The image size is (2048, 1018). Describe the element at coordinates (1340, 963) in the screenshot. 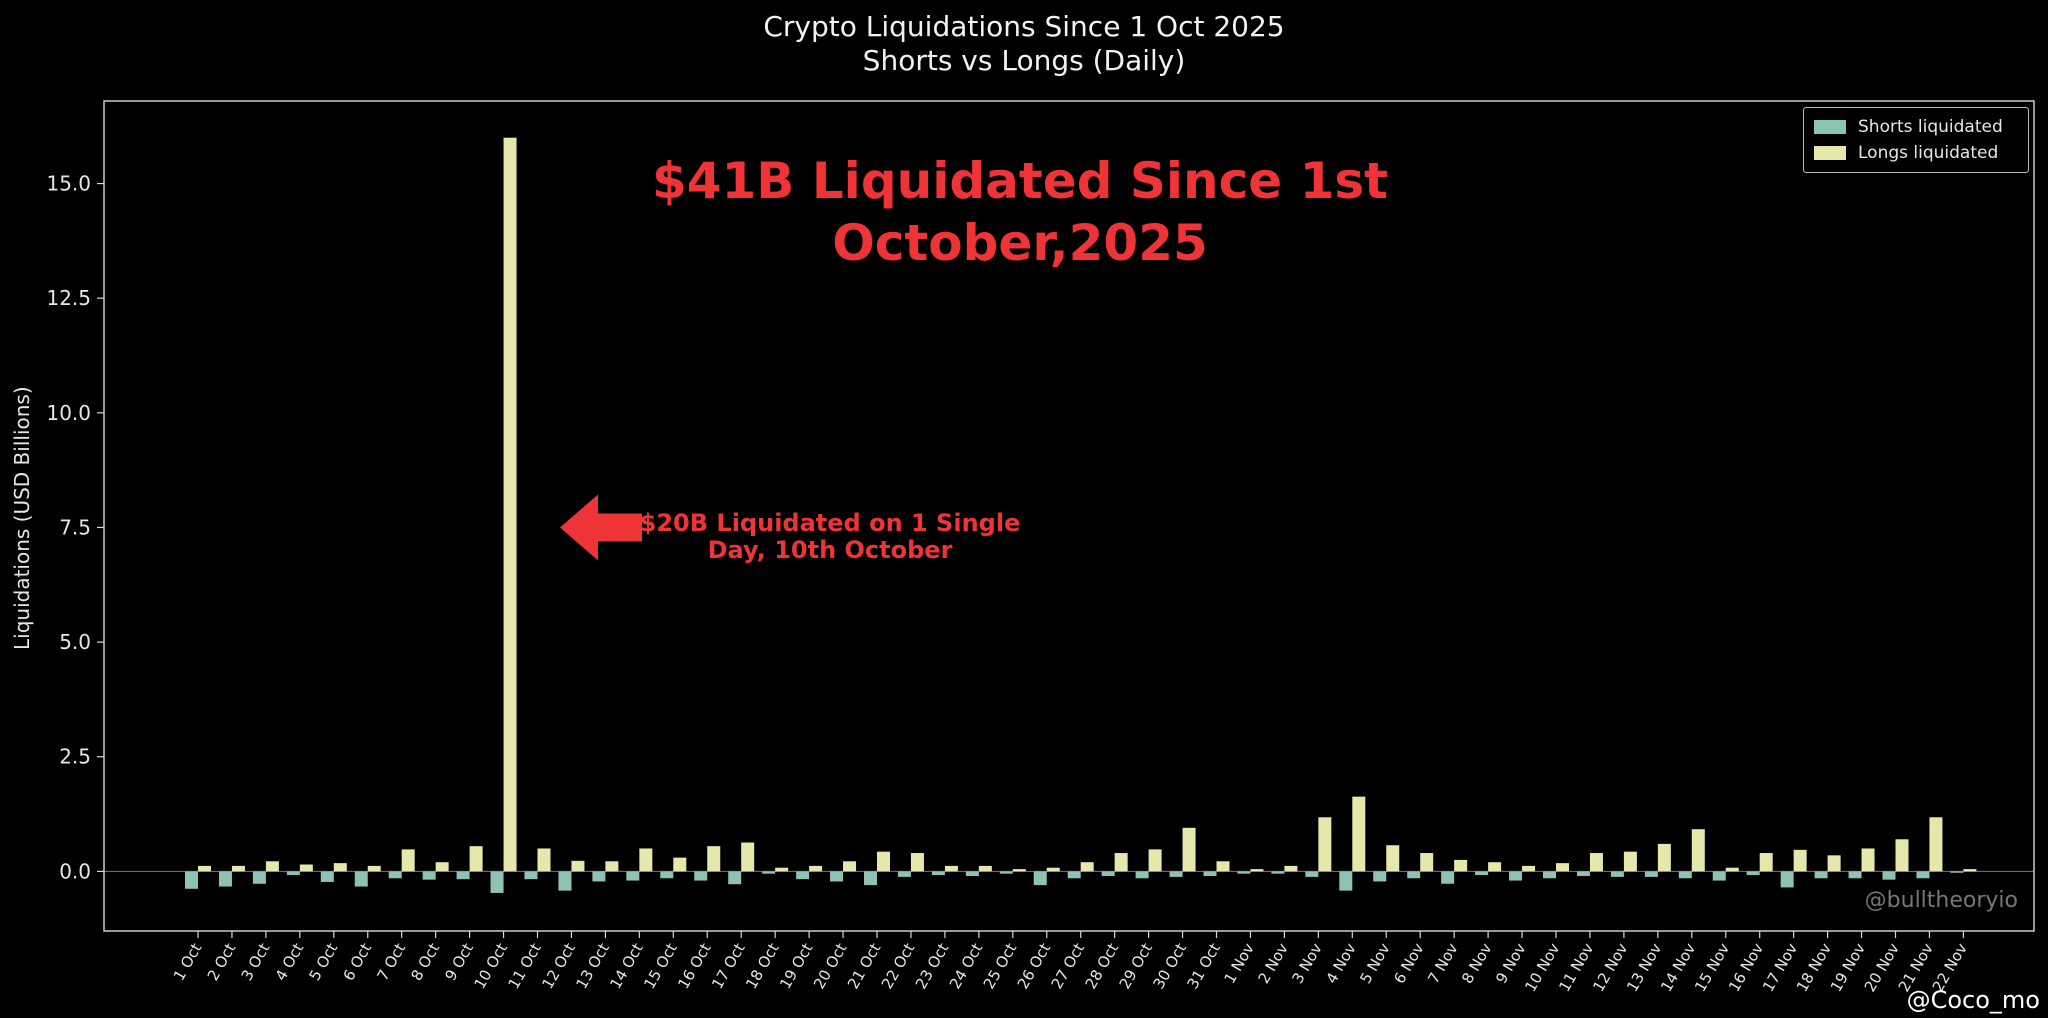

I see `x-tick-label-34: 4 Nov` at that location.